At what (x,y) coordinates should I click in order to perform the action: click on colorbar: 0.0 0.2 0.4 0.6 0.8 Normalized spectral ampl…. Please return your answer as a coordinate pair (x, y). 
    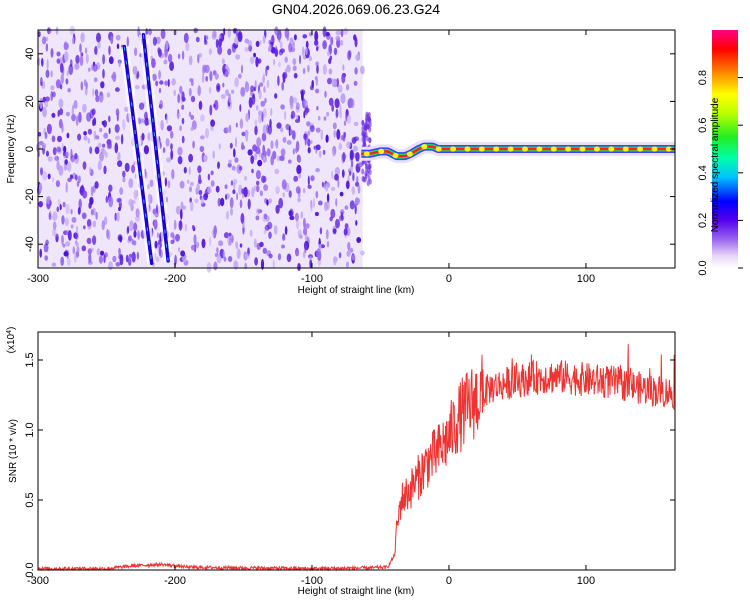
    Looking at the image, I should click on (720, 153).